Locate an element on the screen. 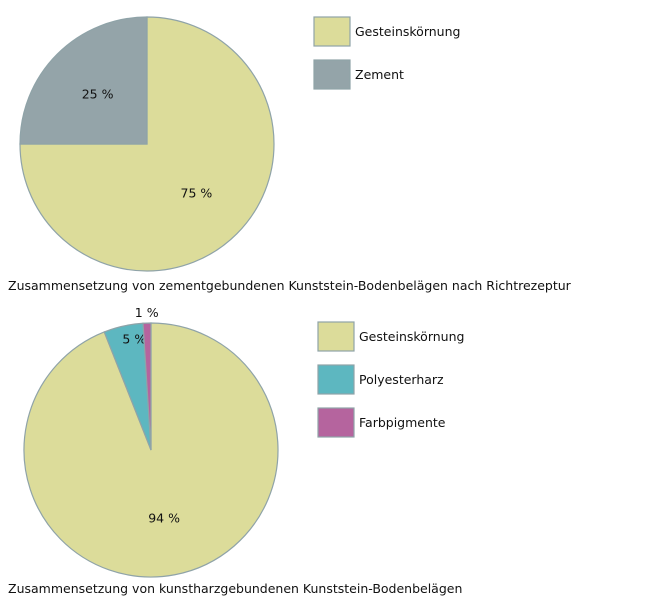 This screenshot has width=660, height=603. data-label: 25 % is located at coordinates (98, 94).